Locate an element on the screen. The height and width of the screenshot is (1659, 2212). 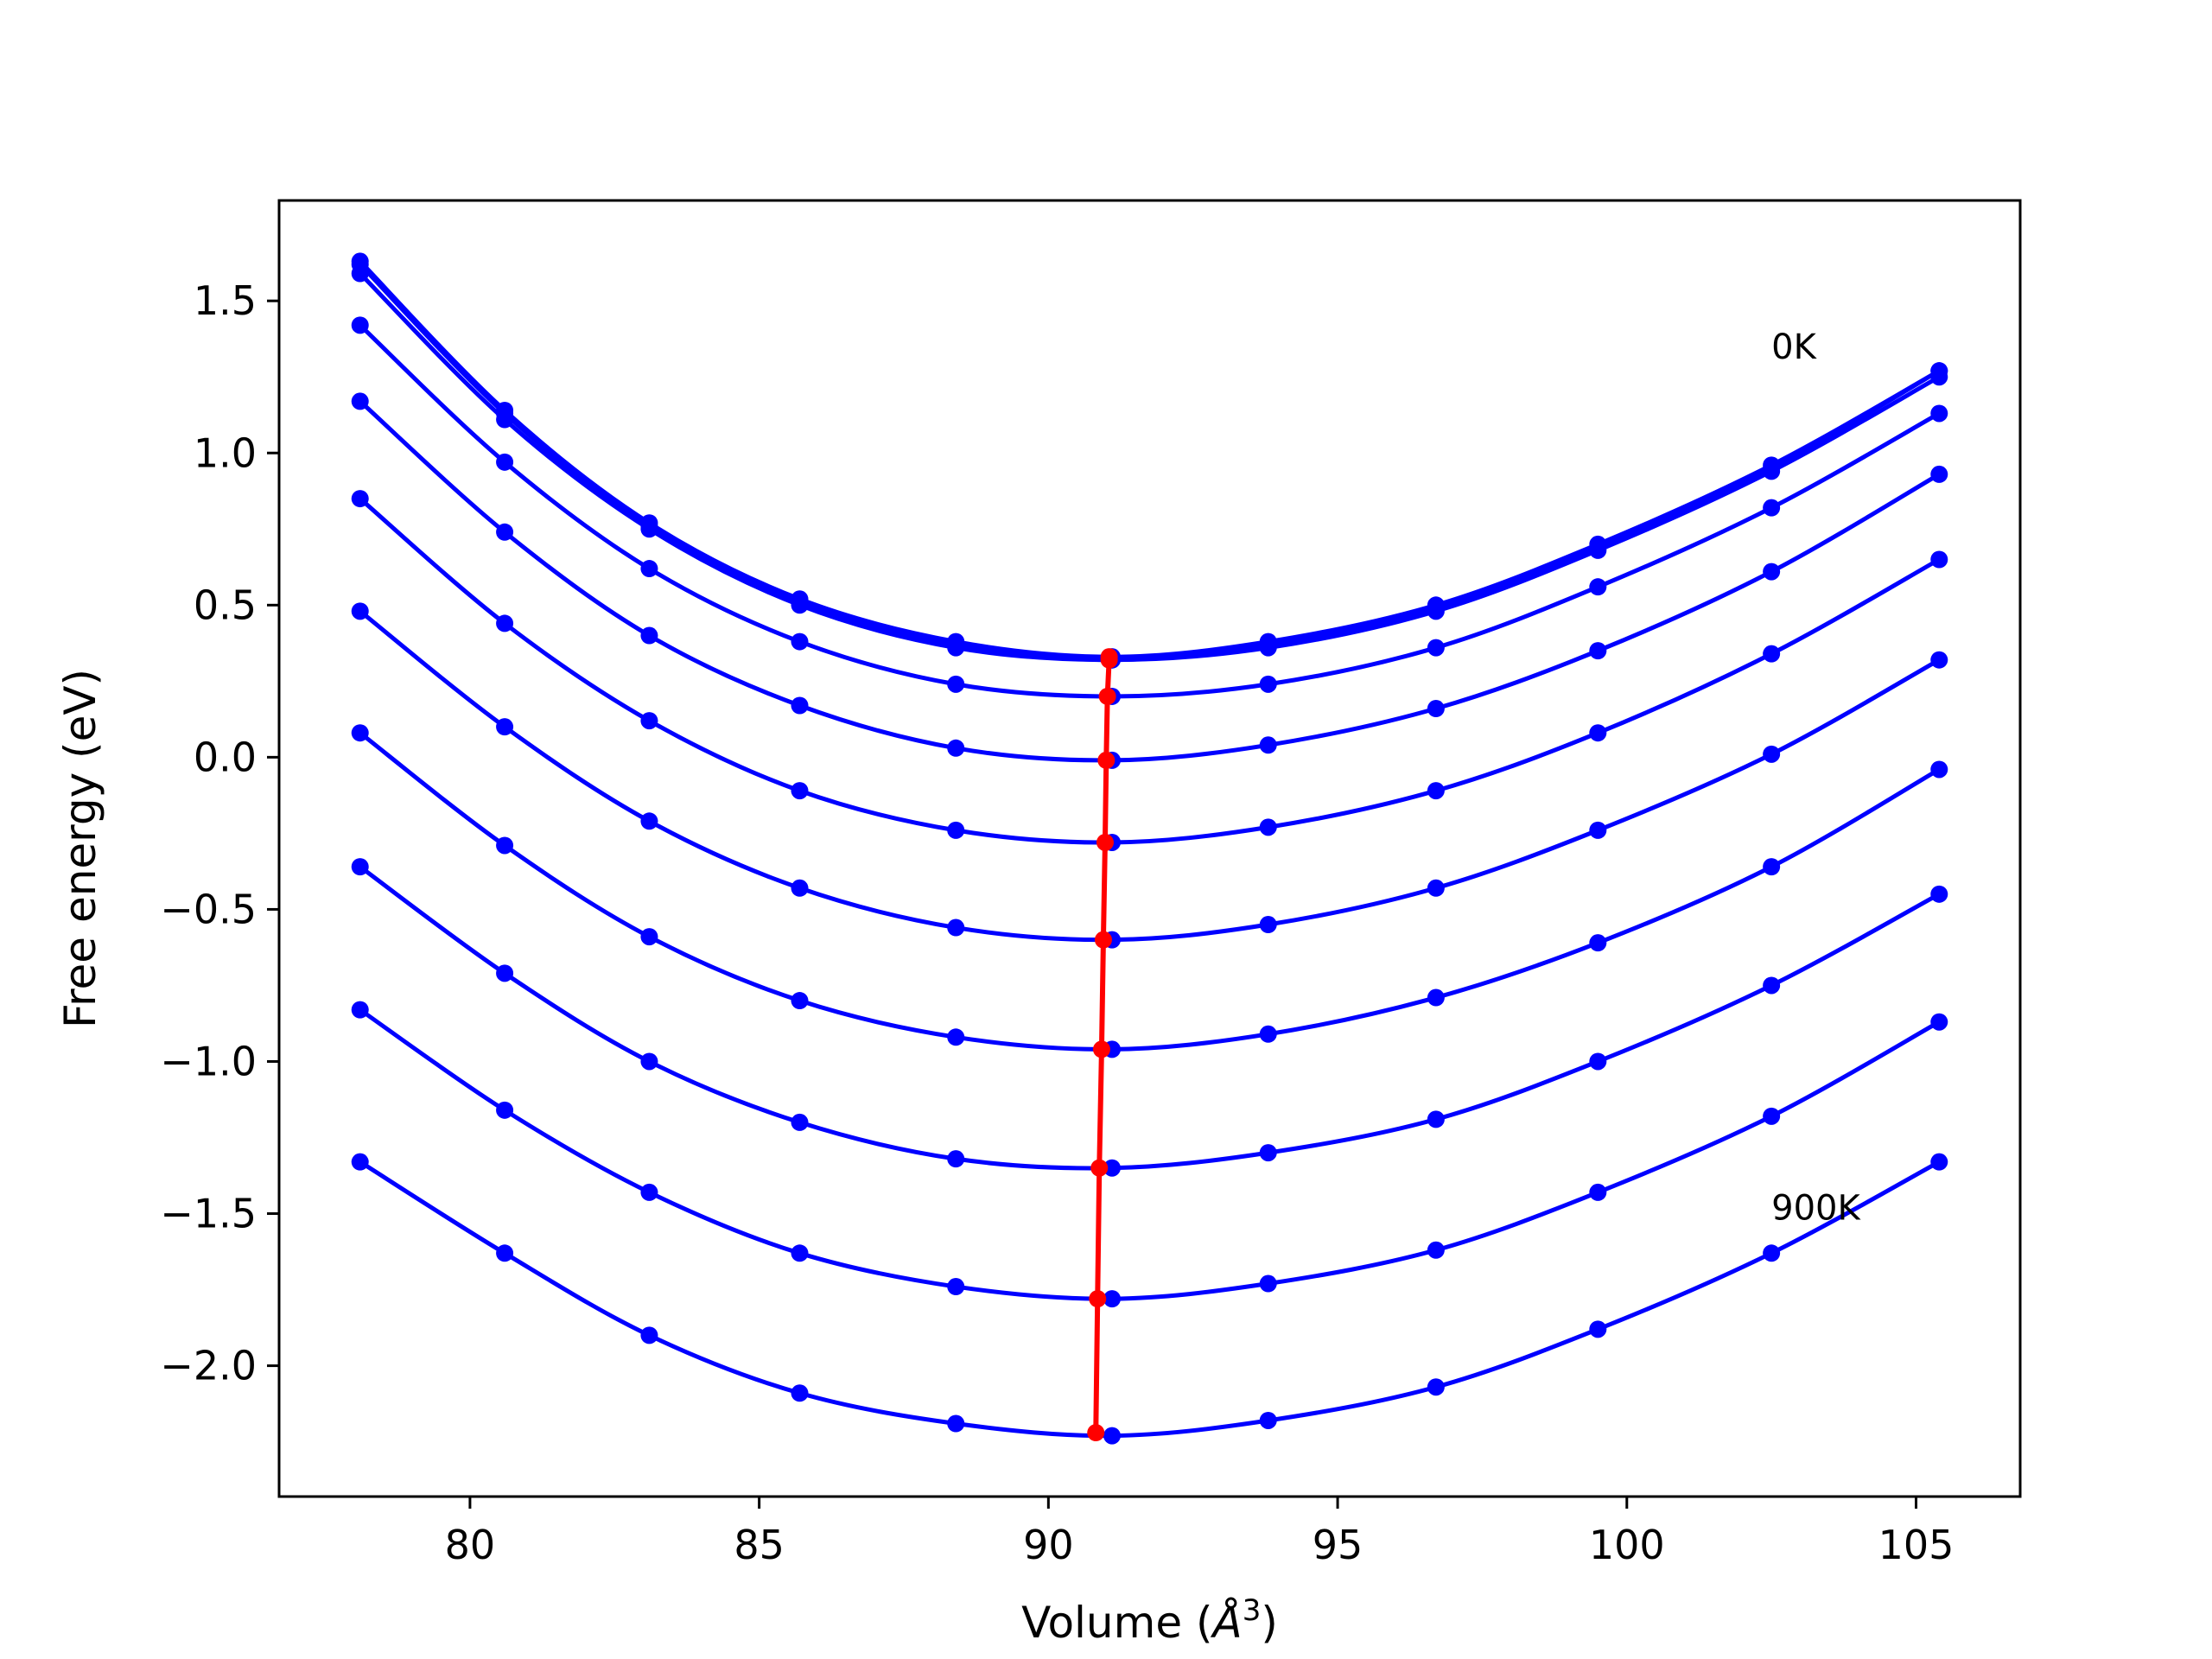
x-axis-title: Volume (Å3) is located at coordinates (1149, 1620).